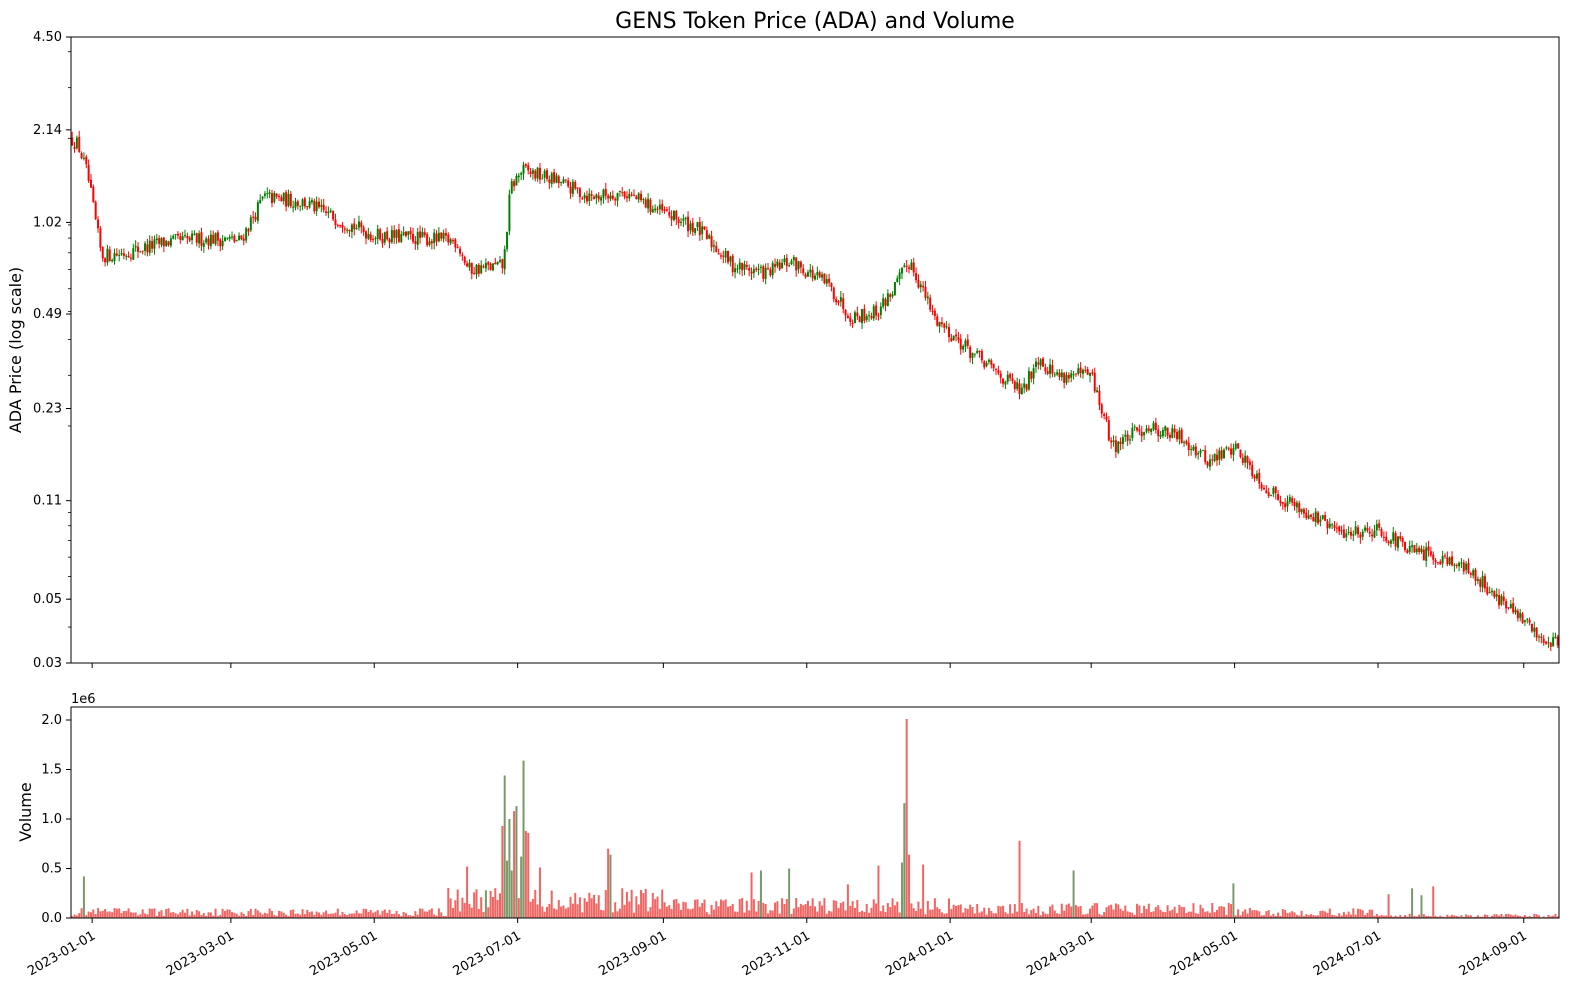  I want to click on volume-y-tick-label: 0.0, so click(51, 918).